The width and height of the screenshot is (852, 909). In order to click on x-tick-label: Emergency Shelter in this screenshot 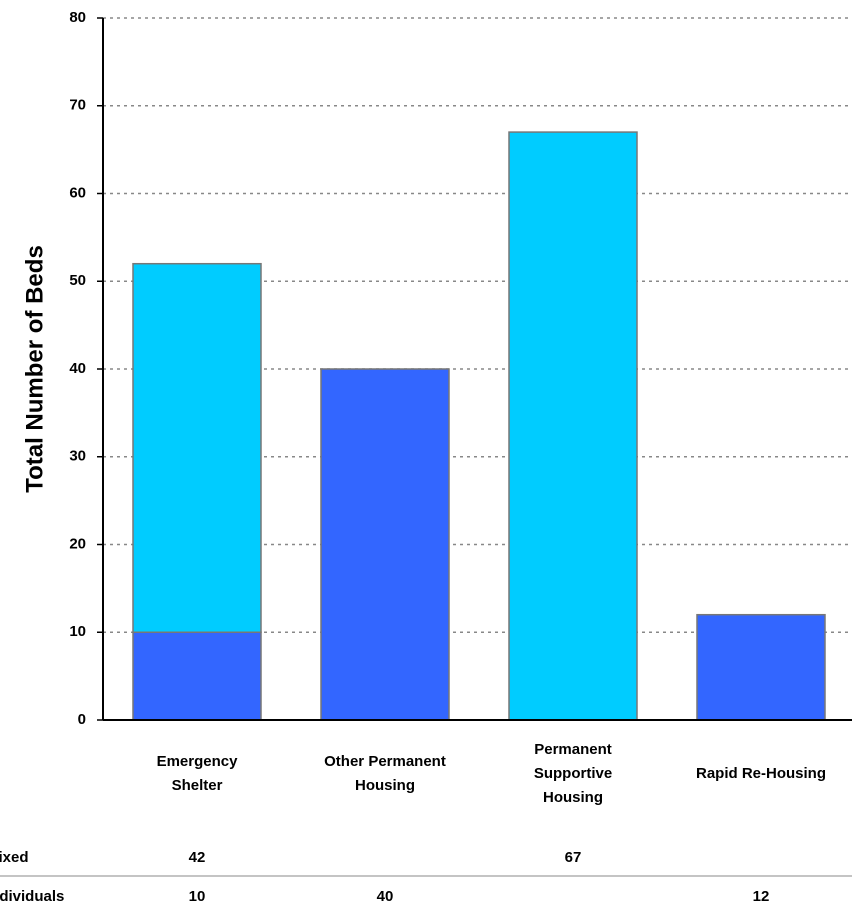, I will do `click(197, 773)`.